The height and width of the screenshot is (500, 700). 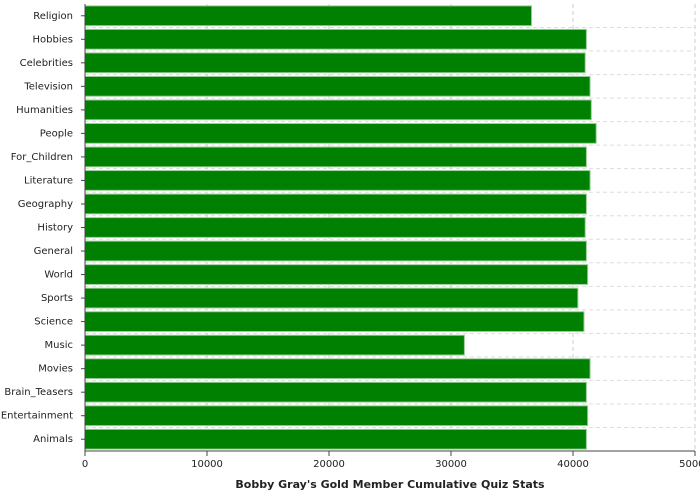 What do you see at coordinates (207, 464) in the screenshot?
I see `x-tick-label: 10000` at bounding box center [207, 464].